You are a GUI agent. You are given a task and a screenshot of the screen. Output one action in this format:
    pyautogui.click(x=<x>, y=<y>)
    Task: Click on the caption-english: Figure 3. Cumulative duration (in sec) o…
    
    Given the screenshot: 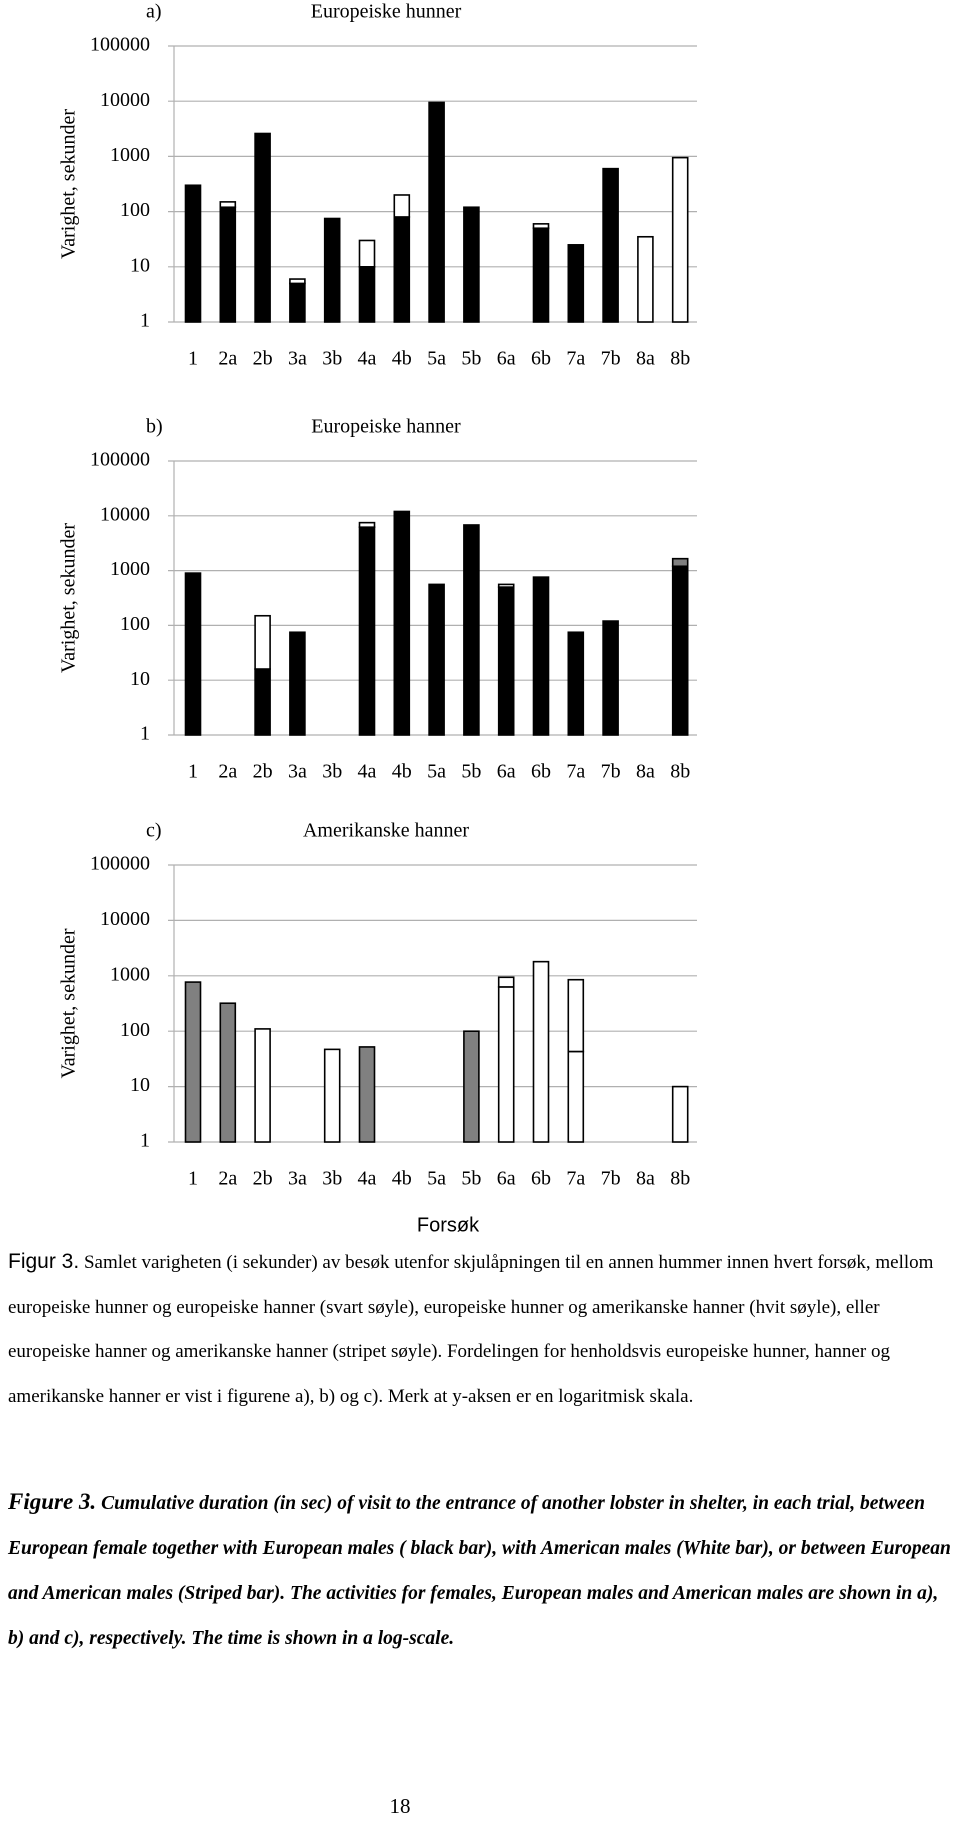 What is the action you would take?
    pyautogui.click(x=480, y=1570)
    